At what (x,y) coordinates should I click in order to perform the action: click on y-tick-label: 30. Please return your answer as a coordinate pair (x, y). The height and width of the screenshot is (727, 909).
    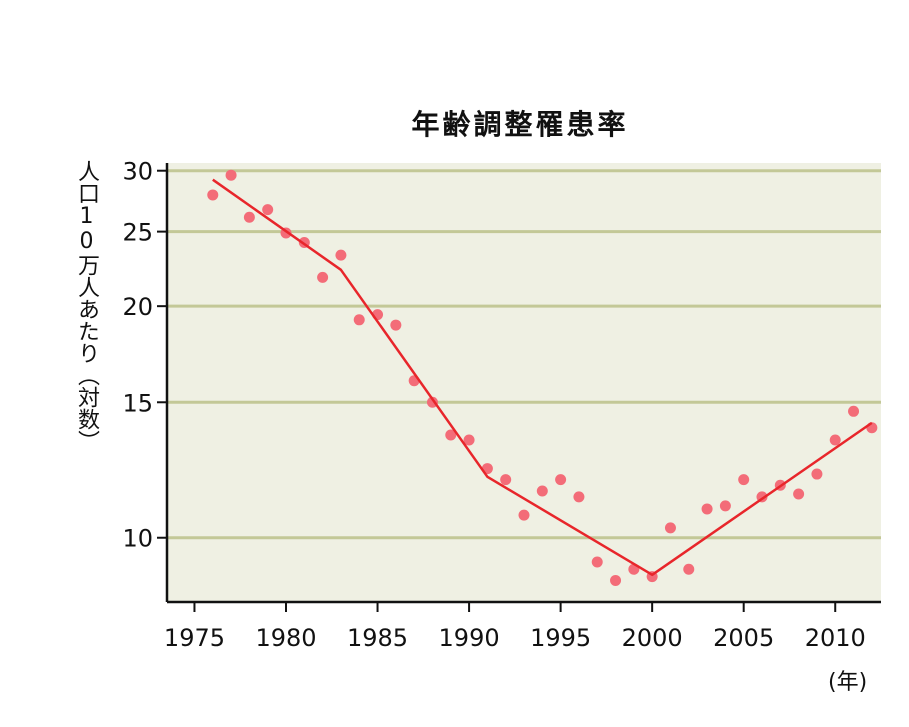
    Looking at the image, I should click on (137, 172).